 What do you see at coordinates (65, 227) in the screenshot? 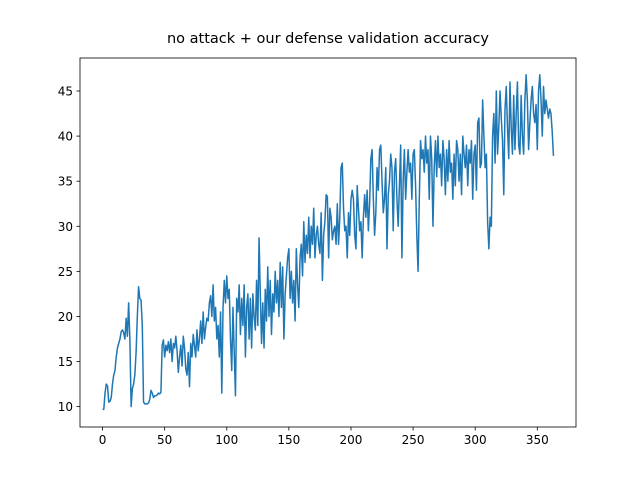
I see `y-tick-label: 30` at bounding box center [65, 227].